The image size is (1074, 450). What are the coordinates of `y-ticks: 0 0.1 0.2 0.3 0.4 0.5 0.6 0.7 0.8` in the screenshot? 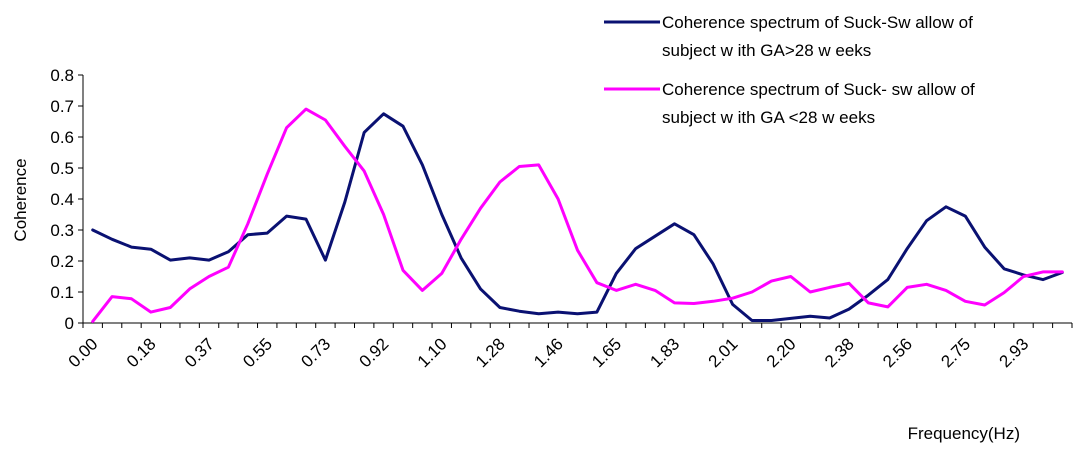 It's located at (66, 199).